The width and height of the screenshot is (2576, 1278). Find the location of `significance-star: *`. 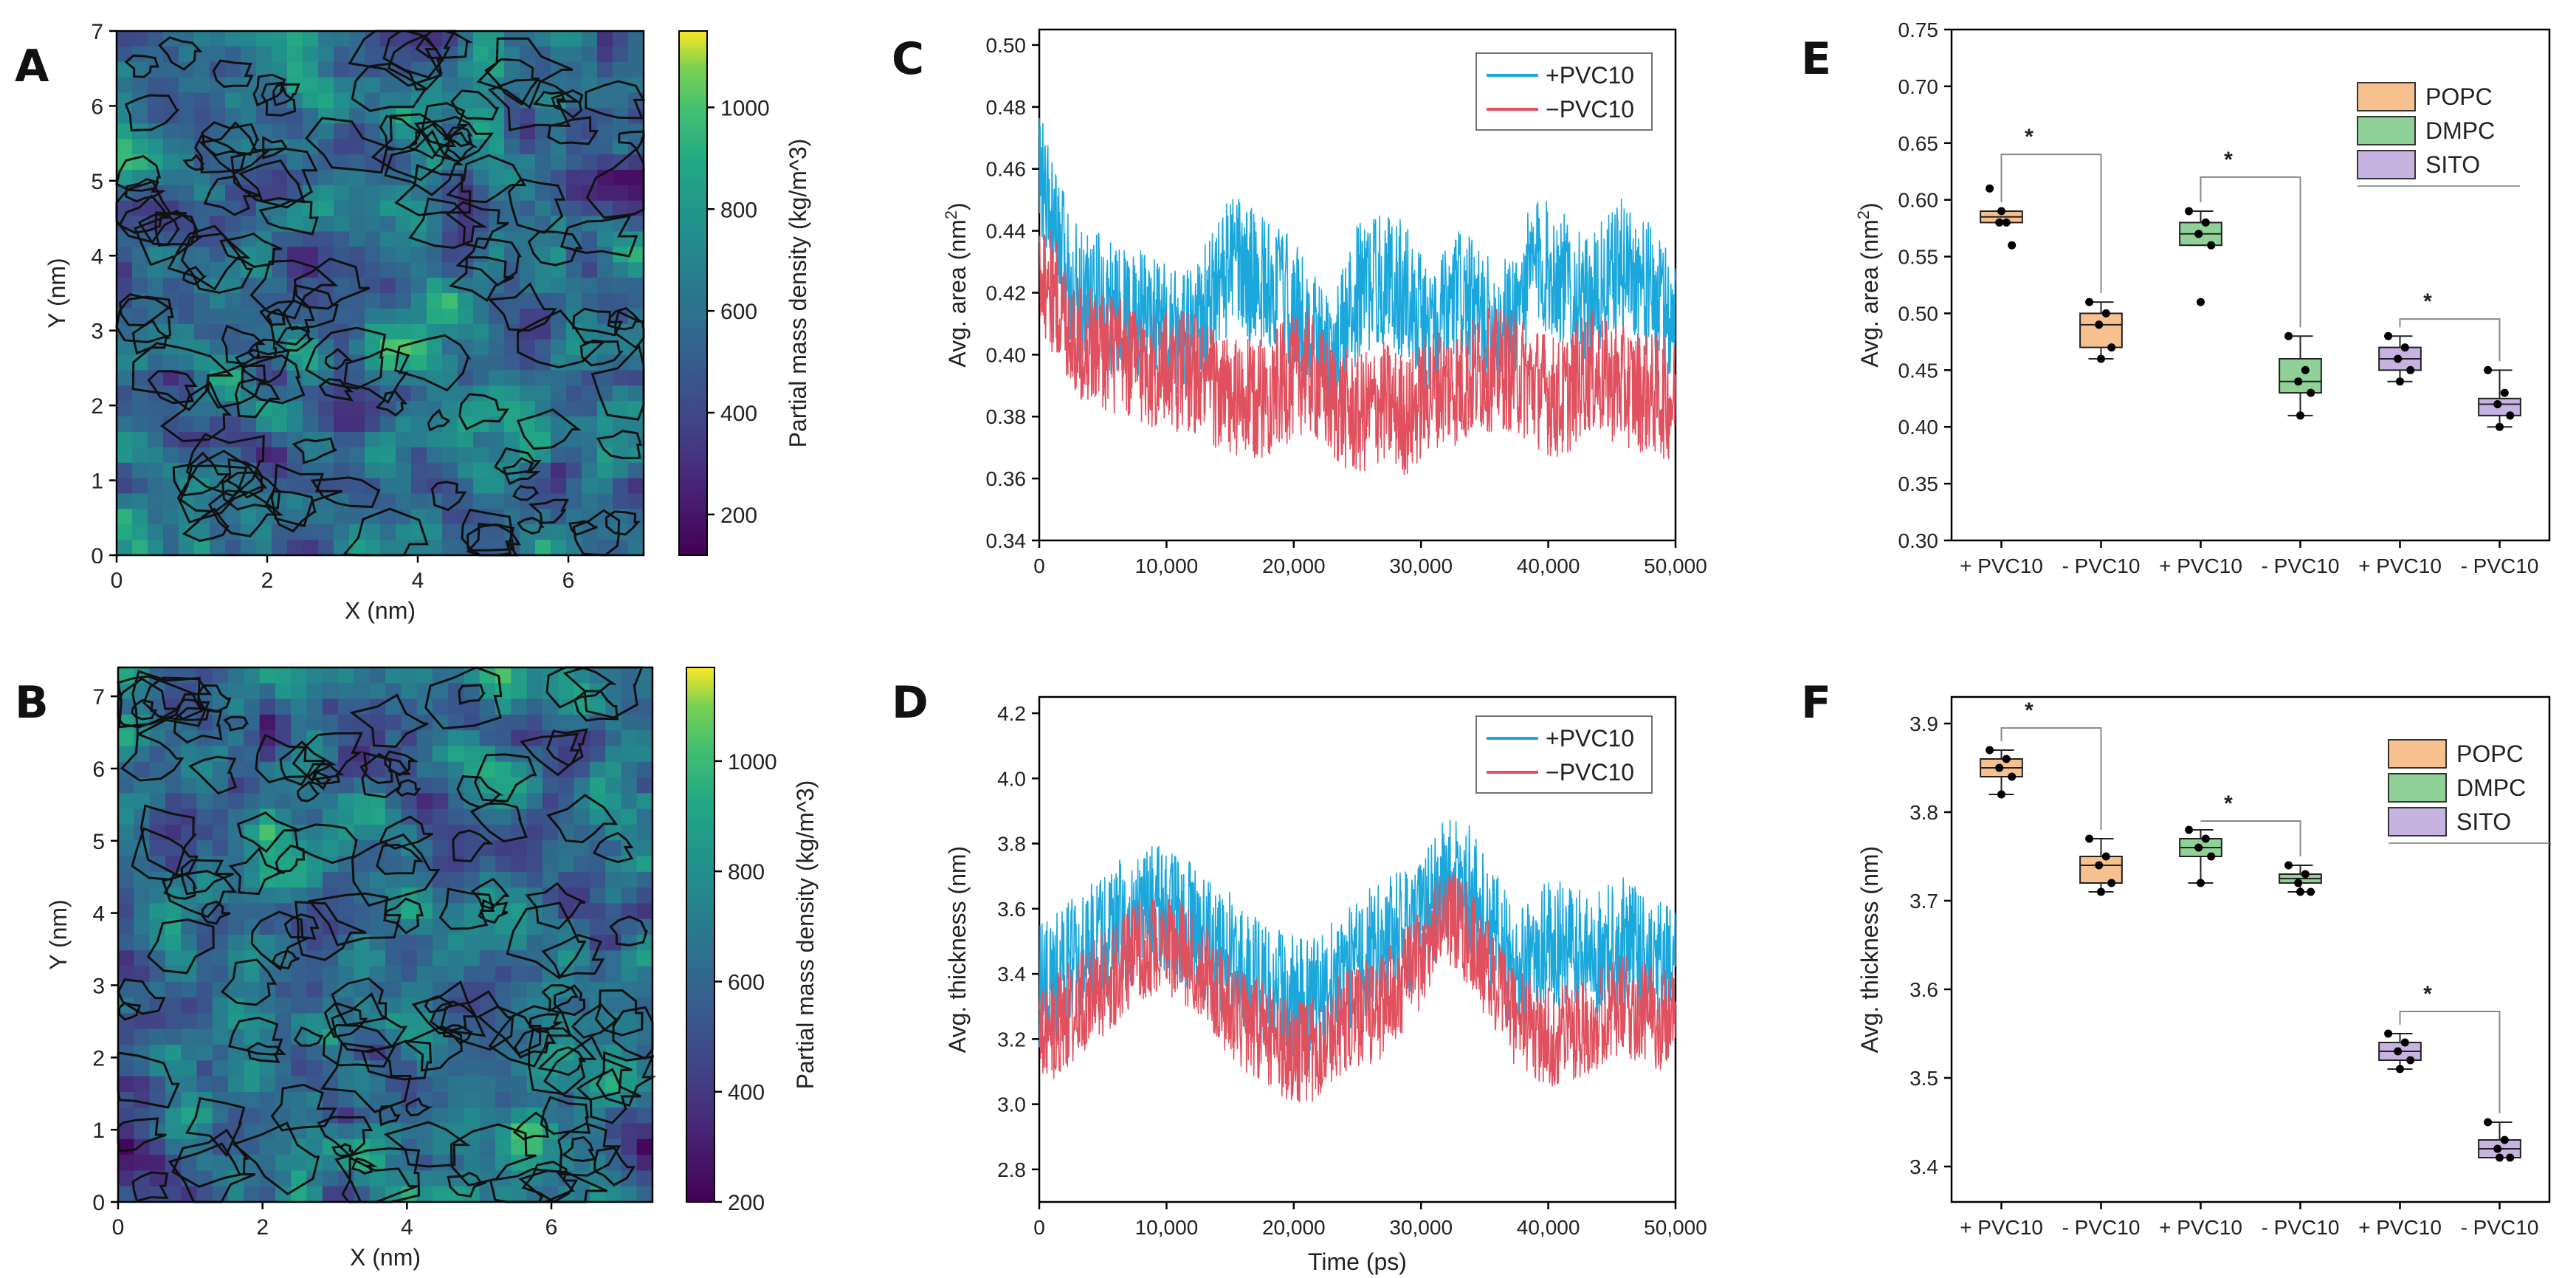

significance-star: * is located at coordinates (2428, 994).